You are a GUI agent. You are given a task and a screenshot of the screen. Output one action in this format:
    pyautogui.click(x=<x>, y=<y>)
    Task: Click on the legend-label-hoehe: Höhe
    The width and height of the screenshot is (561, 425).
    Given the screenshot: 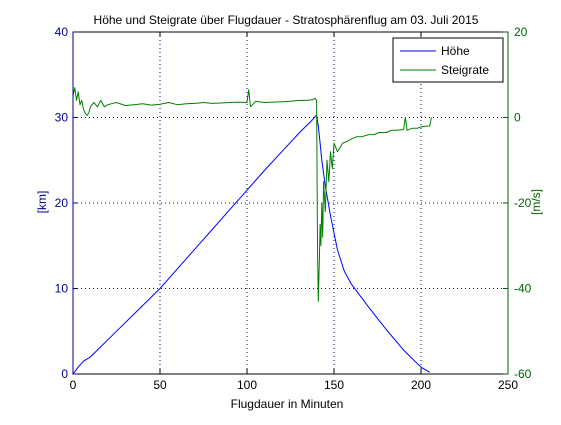 What is the action you would take?
    pyautogui.click(x=455, y=51)
    